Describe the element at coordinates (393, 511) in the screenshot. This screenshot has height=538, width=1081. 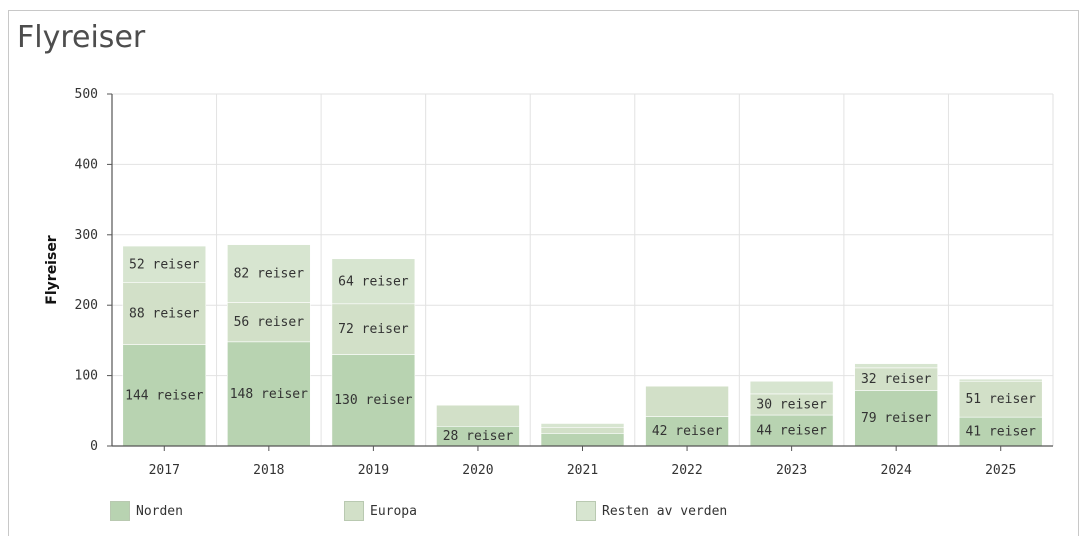
I see `legend-label-europa: Europa` at that location.